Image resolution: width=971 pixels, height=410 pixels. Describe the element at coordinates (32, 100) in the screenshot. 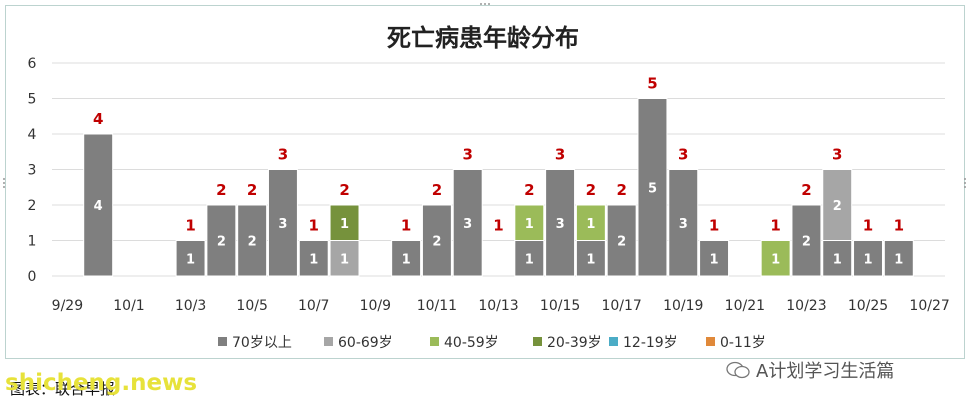

I see `y-tick-label: 5` at that location.